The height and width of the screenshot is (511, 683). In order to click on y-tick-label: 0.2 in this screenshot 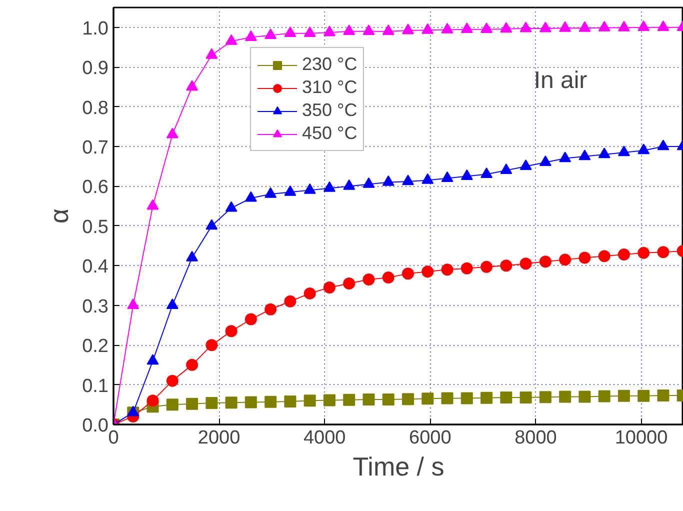, I will do `click(95, 347)`.